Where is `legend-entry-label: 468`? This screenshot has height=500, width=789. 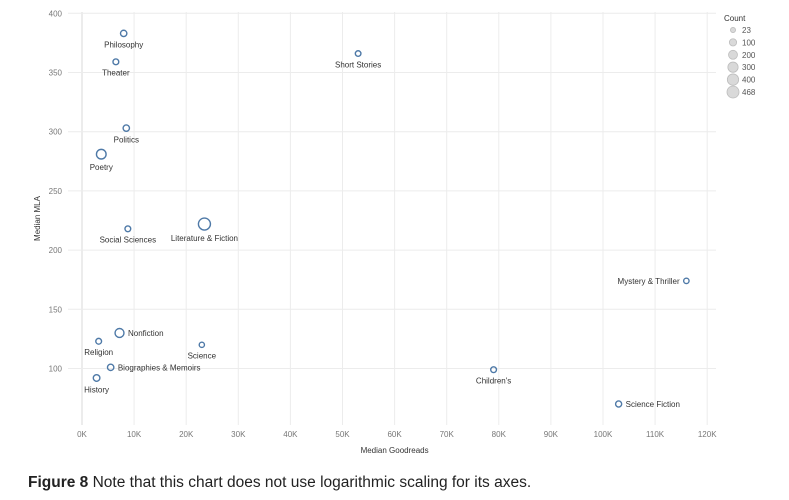 legend-entry-label: 468 is located at coordinates (749, 92).